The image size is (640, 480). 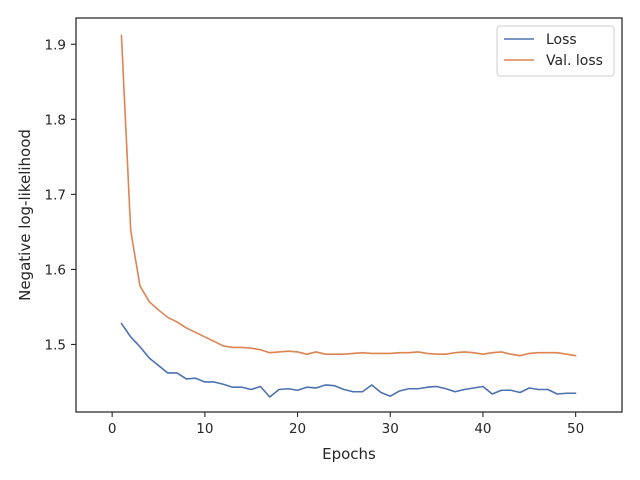 What do you see at coordinates (482, 429) in the screenshot?
I see `x-tick-label: 40` at bounding box center [482, 429].